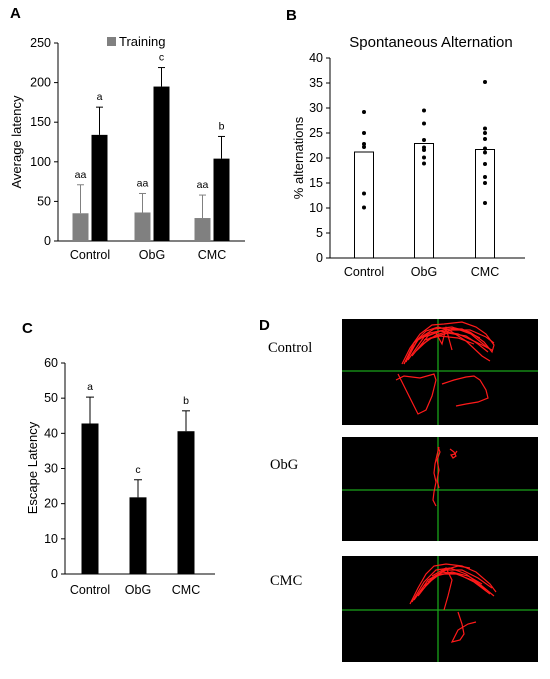  What do you see at coordinates (15, 13) in the screenshot?
I see `panel-letter-a: A` at bounding box center [15, 13].